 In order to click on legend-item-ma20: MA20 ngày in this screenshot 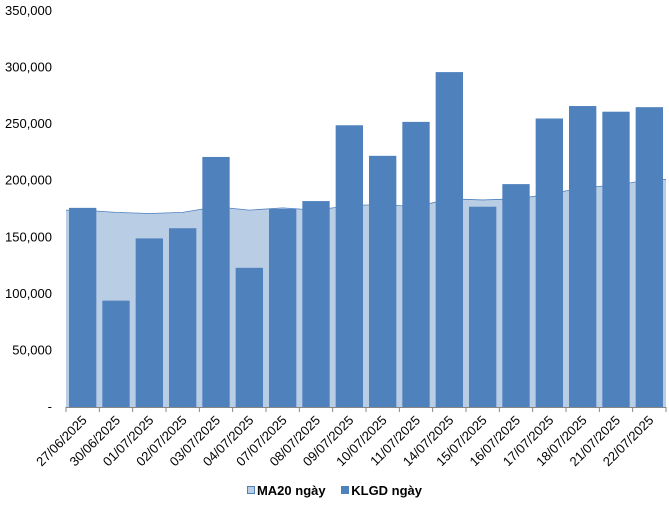, I will do `click(286, 490)`.